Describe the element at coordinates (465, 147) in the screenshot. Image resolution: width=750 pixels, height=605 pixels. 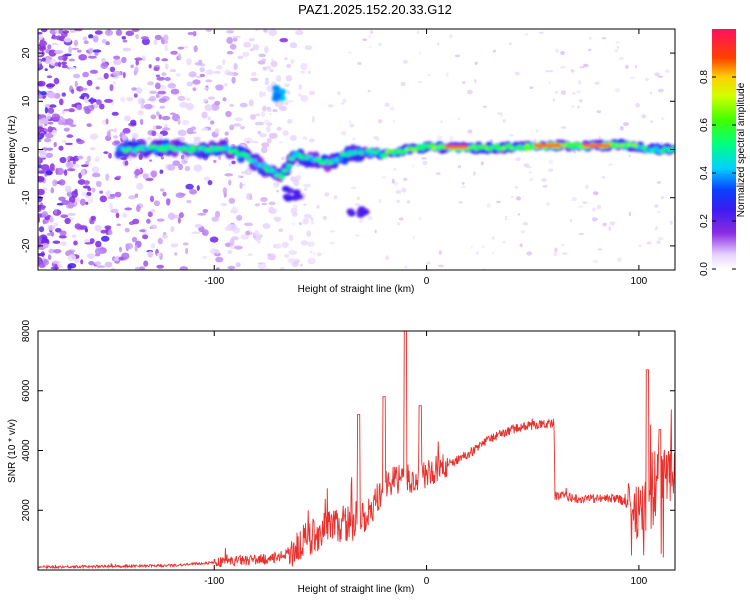
I see `high-amplitude-segment` at that location.